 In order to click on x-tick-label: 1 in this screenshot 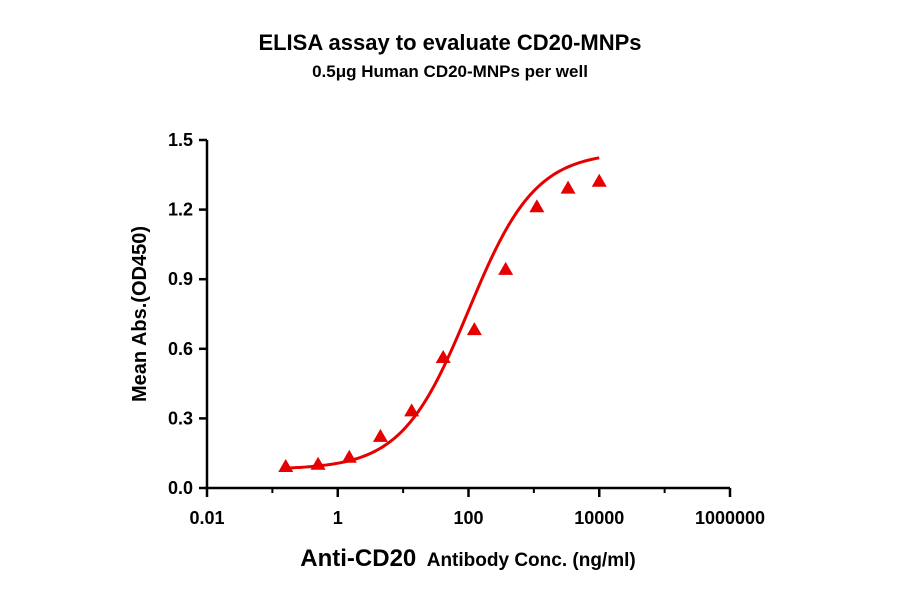, I will do `click(338, 518)`.